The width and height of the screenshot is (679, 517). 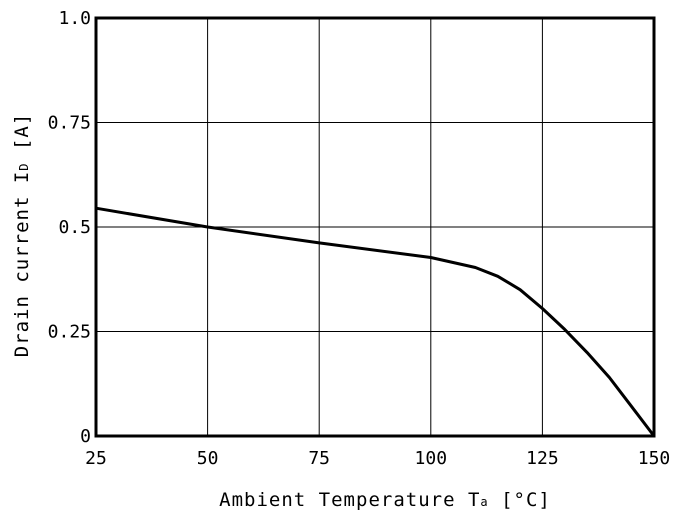 I want to click on y-axis-label-main: Drain current I, so click(x=22, y=264).